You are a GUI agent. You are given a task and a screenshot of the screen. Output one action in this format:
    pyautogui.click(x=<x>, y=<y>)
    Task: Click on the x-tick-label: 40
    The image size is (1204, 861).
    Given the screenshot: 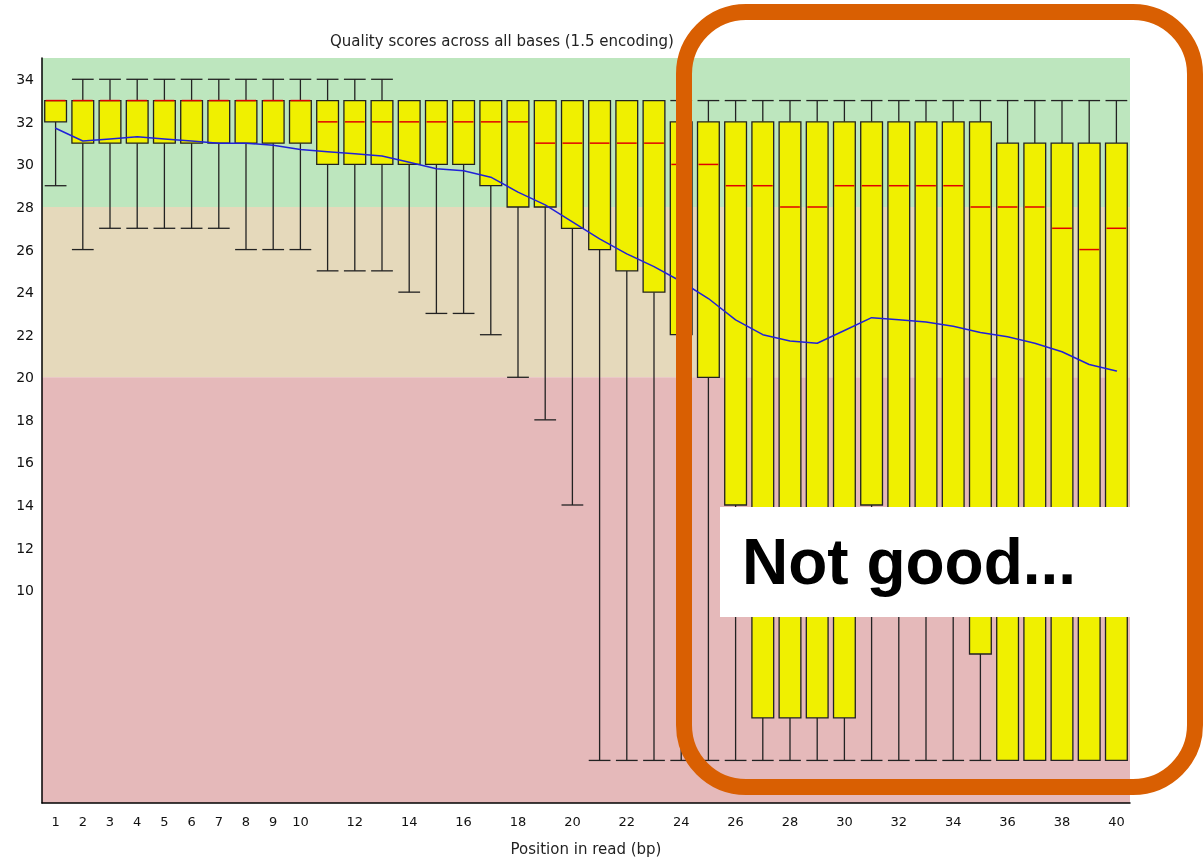 What is the action you would take?
    pyautogui.click(x=1116, y=821)
    